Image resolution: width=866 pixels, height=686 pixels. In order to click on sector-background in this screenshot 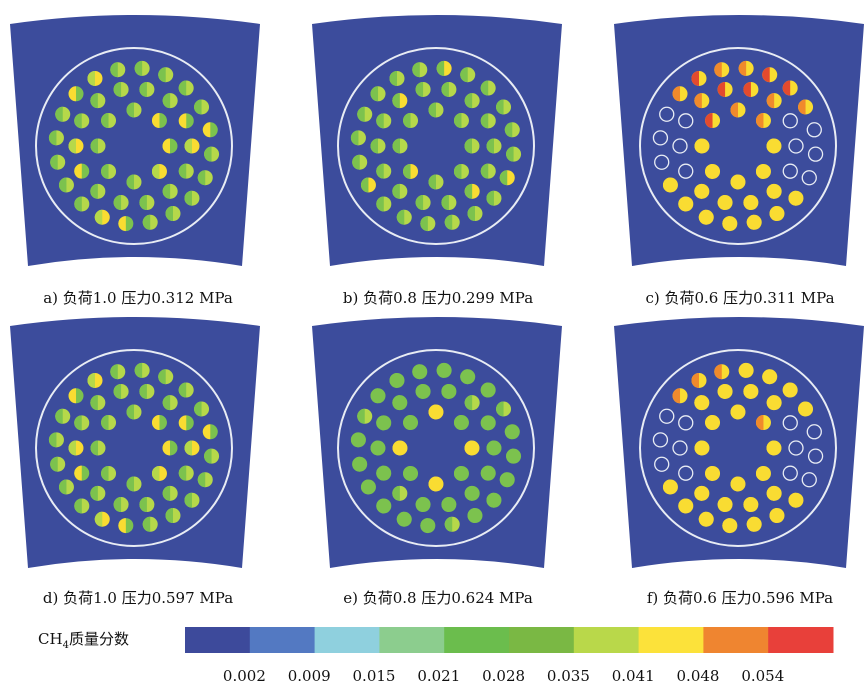, I will do `click(437, 442)`.